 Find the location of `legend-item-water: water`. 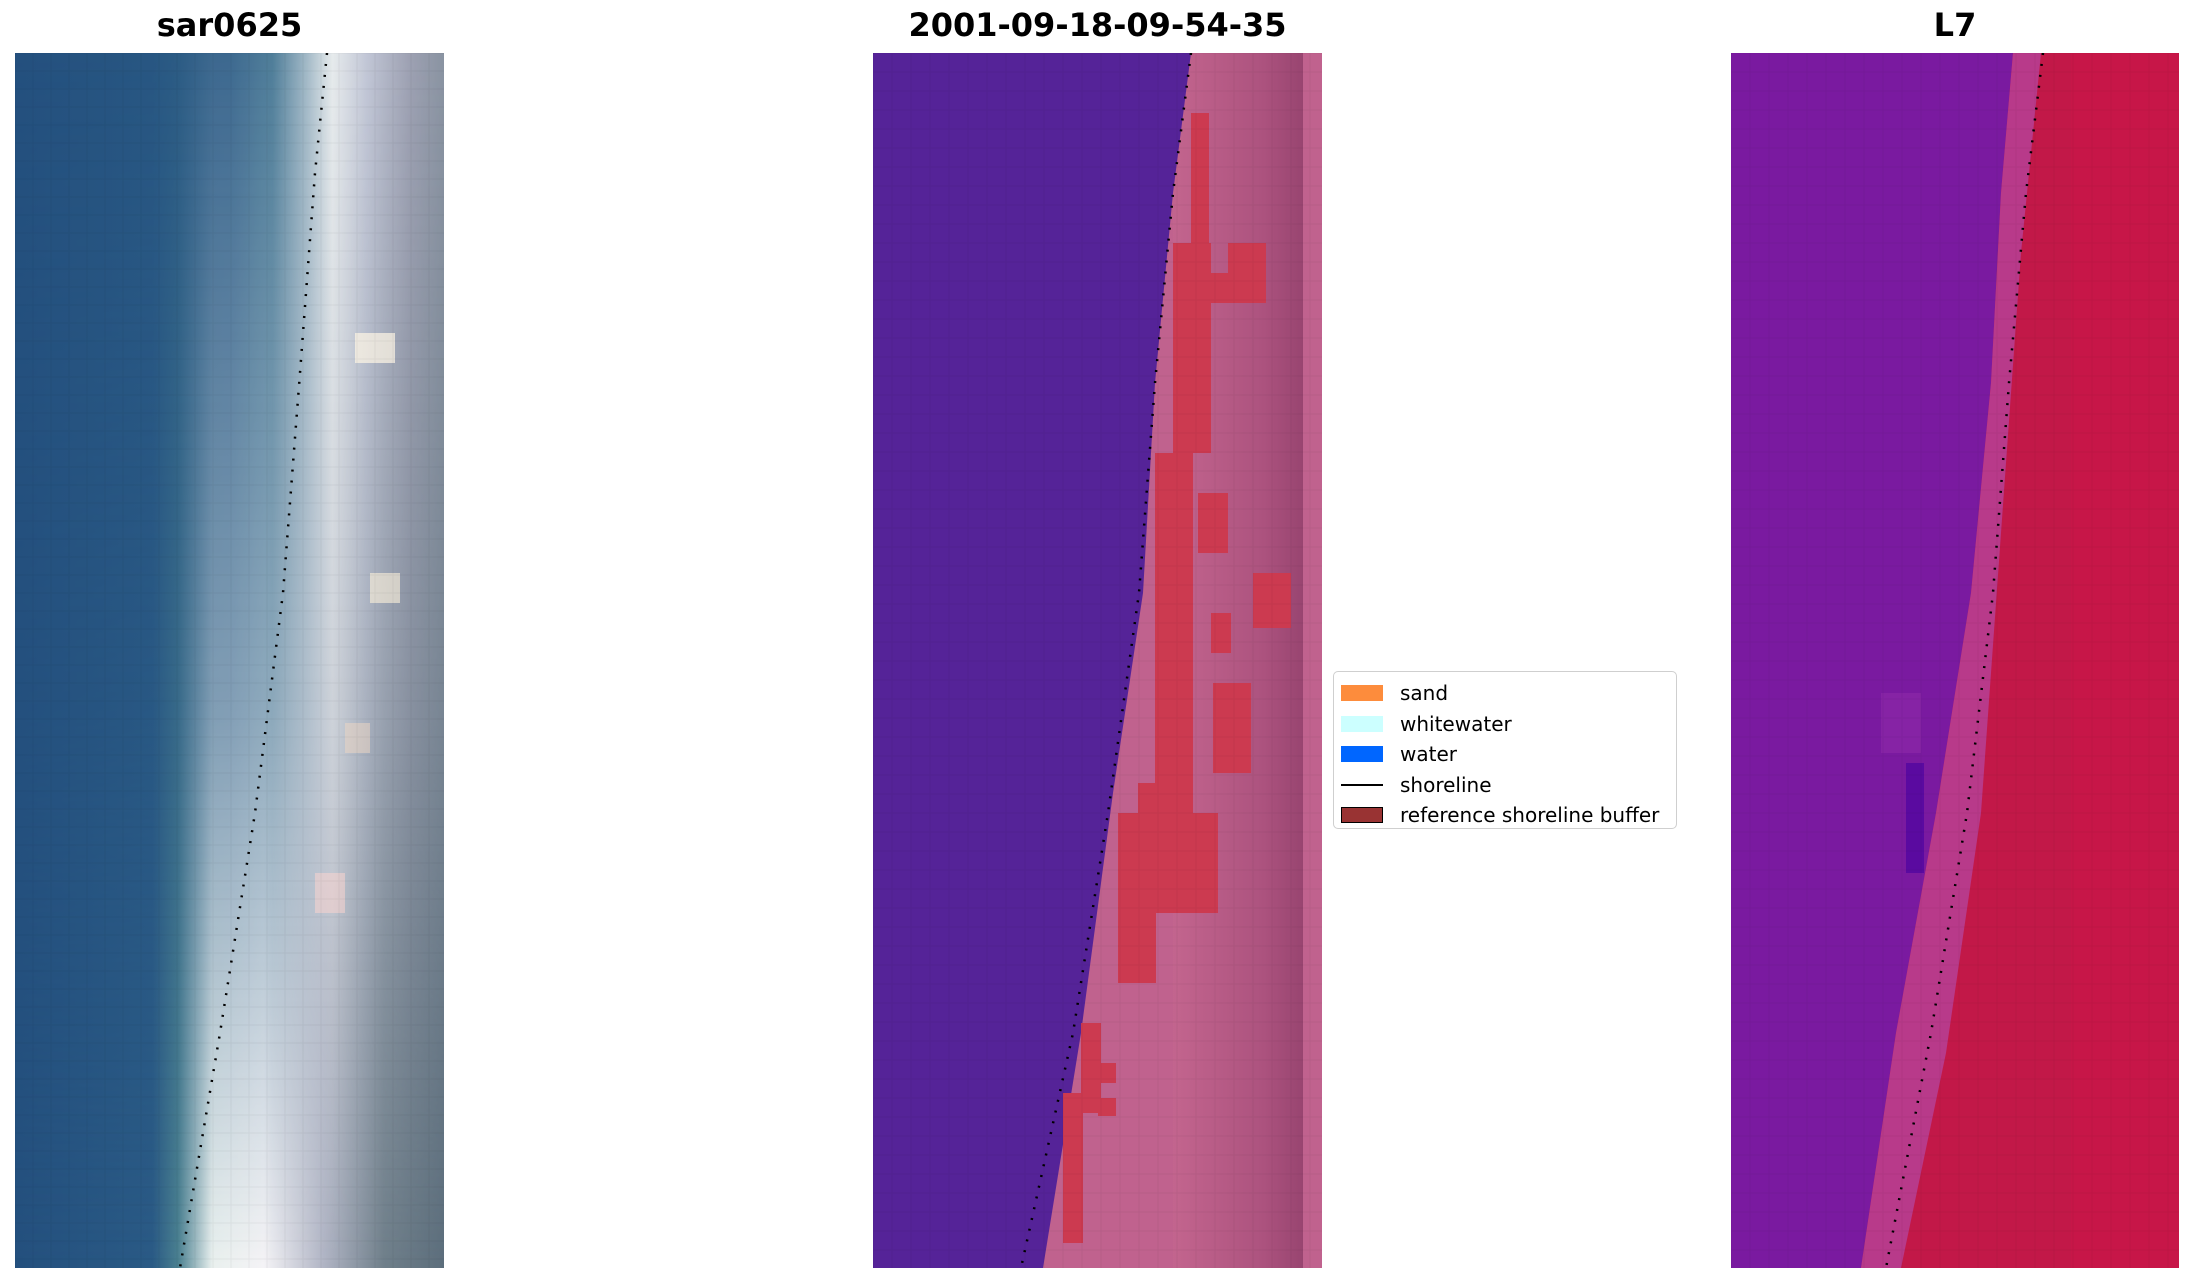

legend-item-water: water is located at coordinates (1505, 754).